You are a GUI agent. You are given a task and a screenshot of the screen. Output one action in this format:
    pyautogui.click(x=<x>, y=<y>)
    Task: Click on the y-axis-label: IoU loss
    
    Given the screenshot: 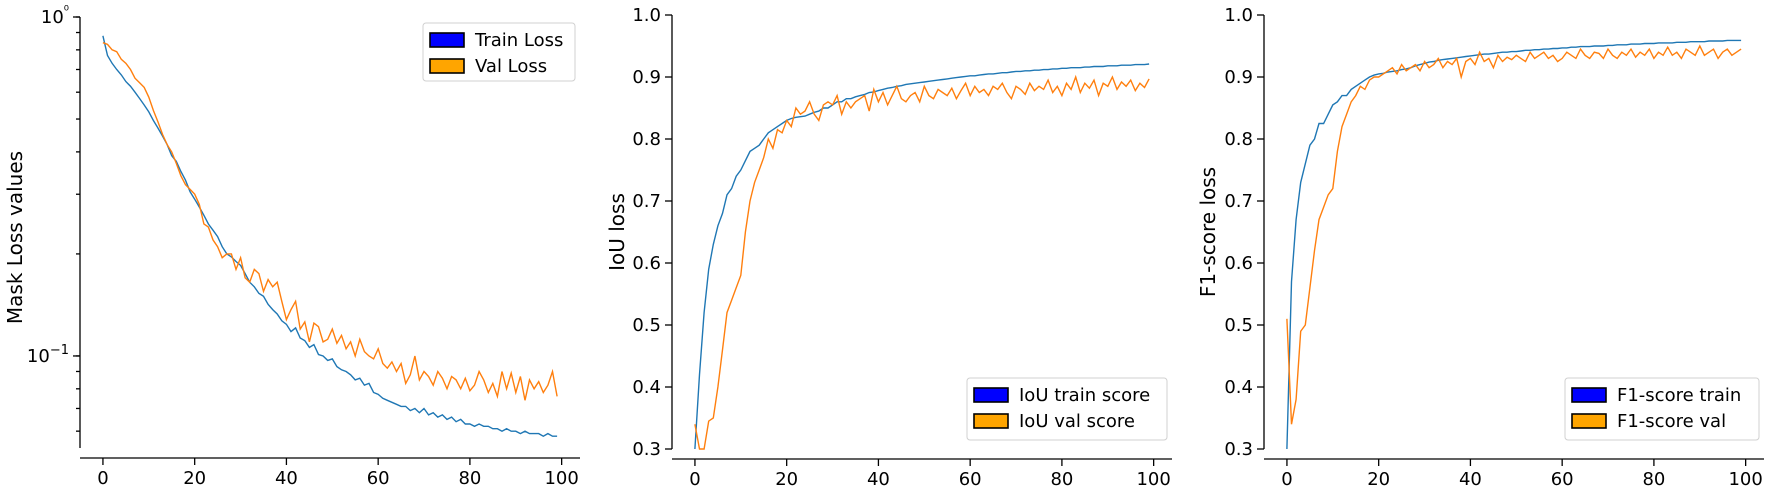 What is the action you would take?
    pyautogui.click(x=617, y=232)
    